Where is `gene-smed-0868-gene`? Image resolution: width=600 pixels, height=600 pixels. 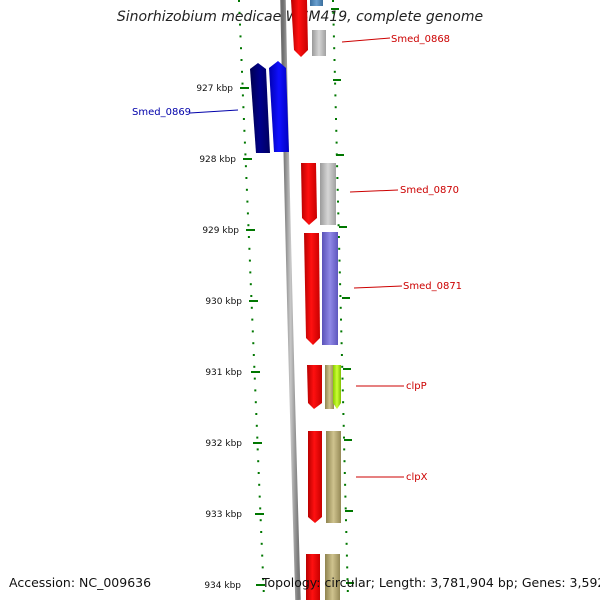 gene-smed-0868-gene is located at coordinates (319, 43).